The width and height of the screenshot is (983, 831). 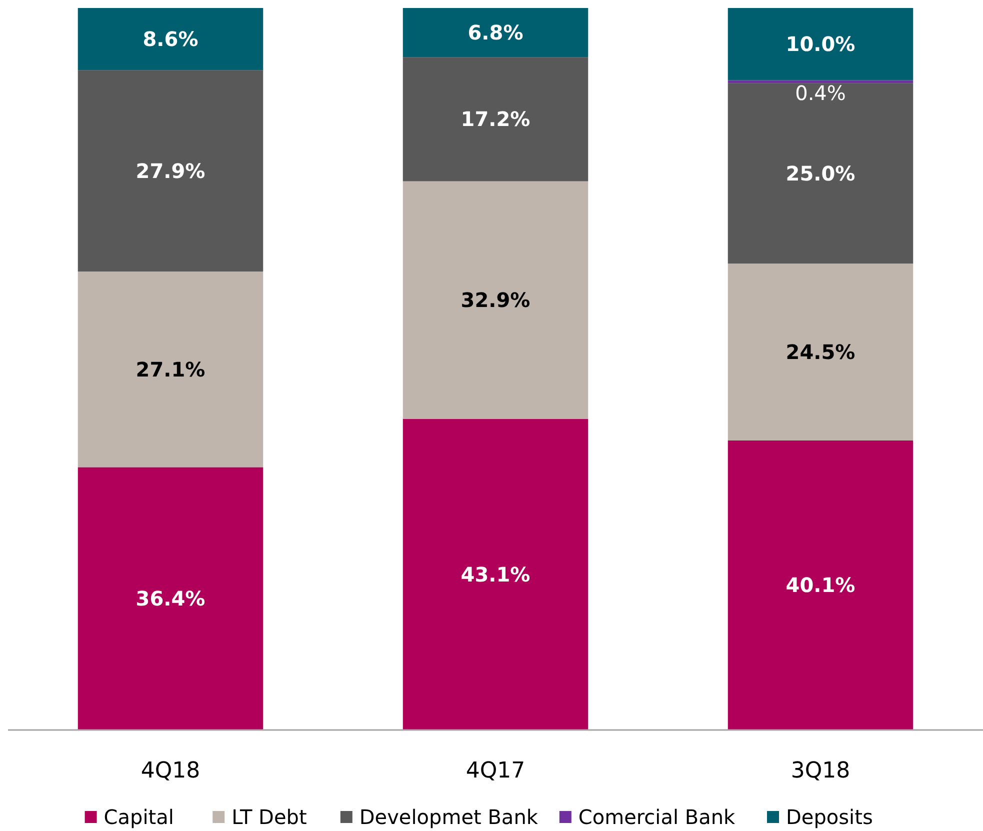 What do you see at coordinates (657, 817) in the screenshot?
I see `legend-label: Comercial Bank` at bounding box center [657, 817].